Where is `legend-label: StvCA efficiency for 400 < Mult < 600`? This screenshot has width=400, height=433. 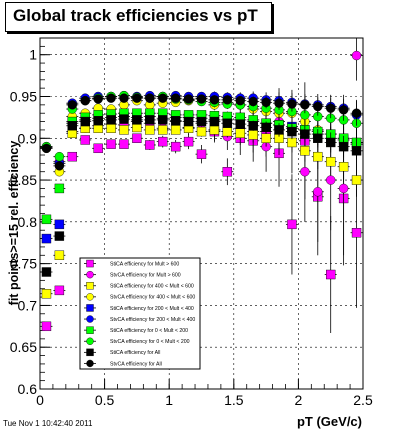
legend-label: StvCA efficiency for 400 < Mult < 600 is located at coordinates (152, 298).